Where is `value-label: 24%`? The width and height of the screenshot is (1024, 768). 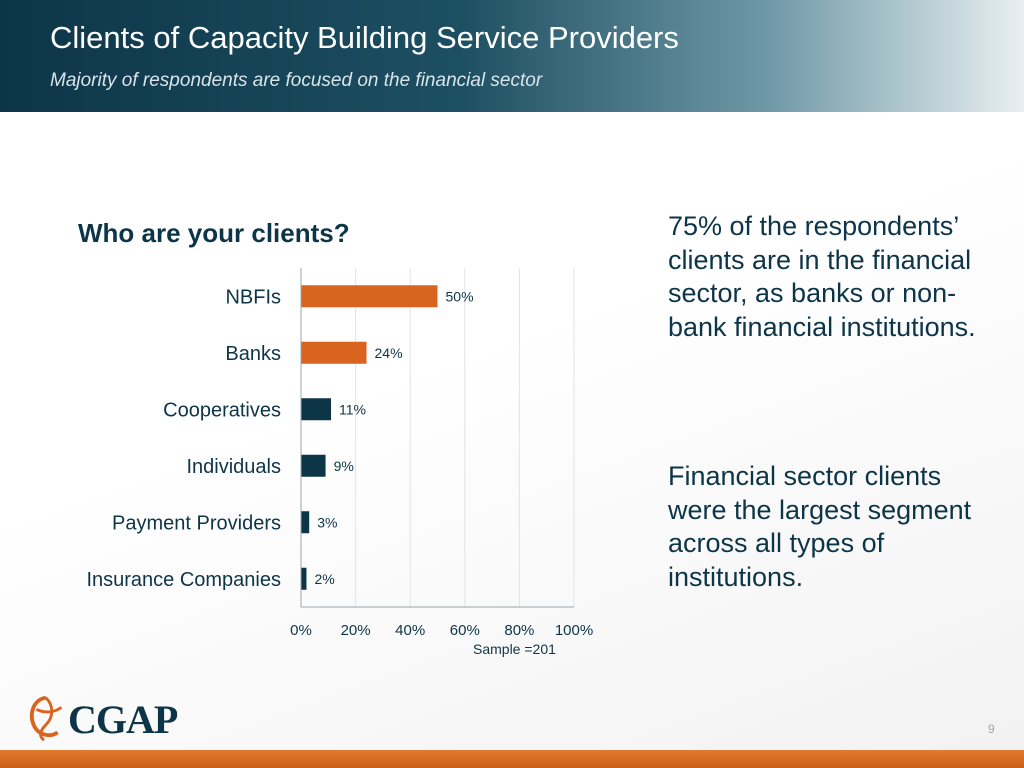
value-label: 24% is located at coordinates (389, 353).